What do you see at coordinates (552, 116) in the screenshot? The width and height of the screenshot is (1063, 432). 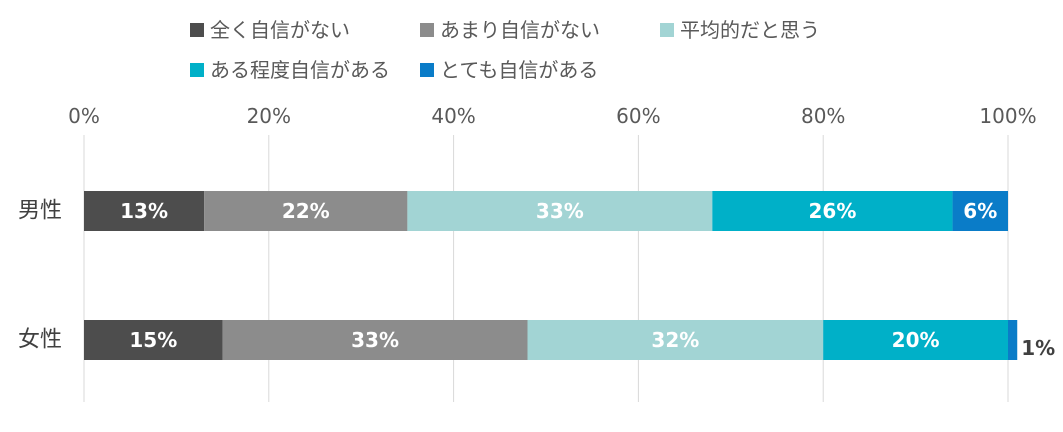 I see `x-axis-ticks: 0% 20% 40% 60% 80% 100%` at bounding box center [552, 116].